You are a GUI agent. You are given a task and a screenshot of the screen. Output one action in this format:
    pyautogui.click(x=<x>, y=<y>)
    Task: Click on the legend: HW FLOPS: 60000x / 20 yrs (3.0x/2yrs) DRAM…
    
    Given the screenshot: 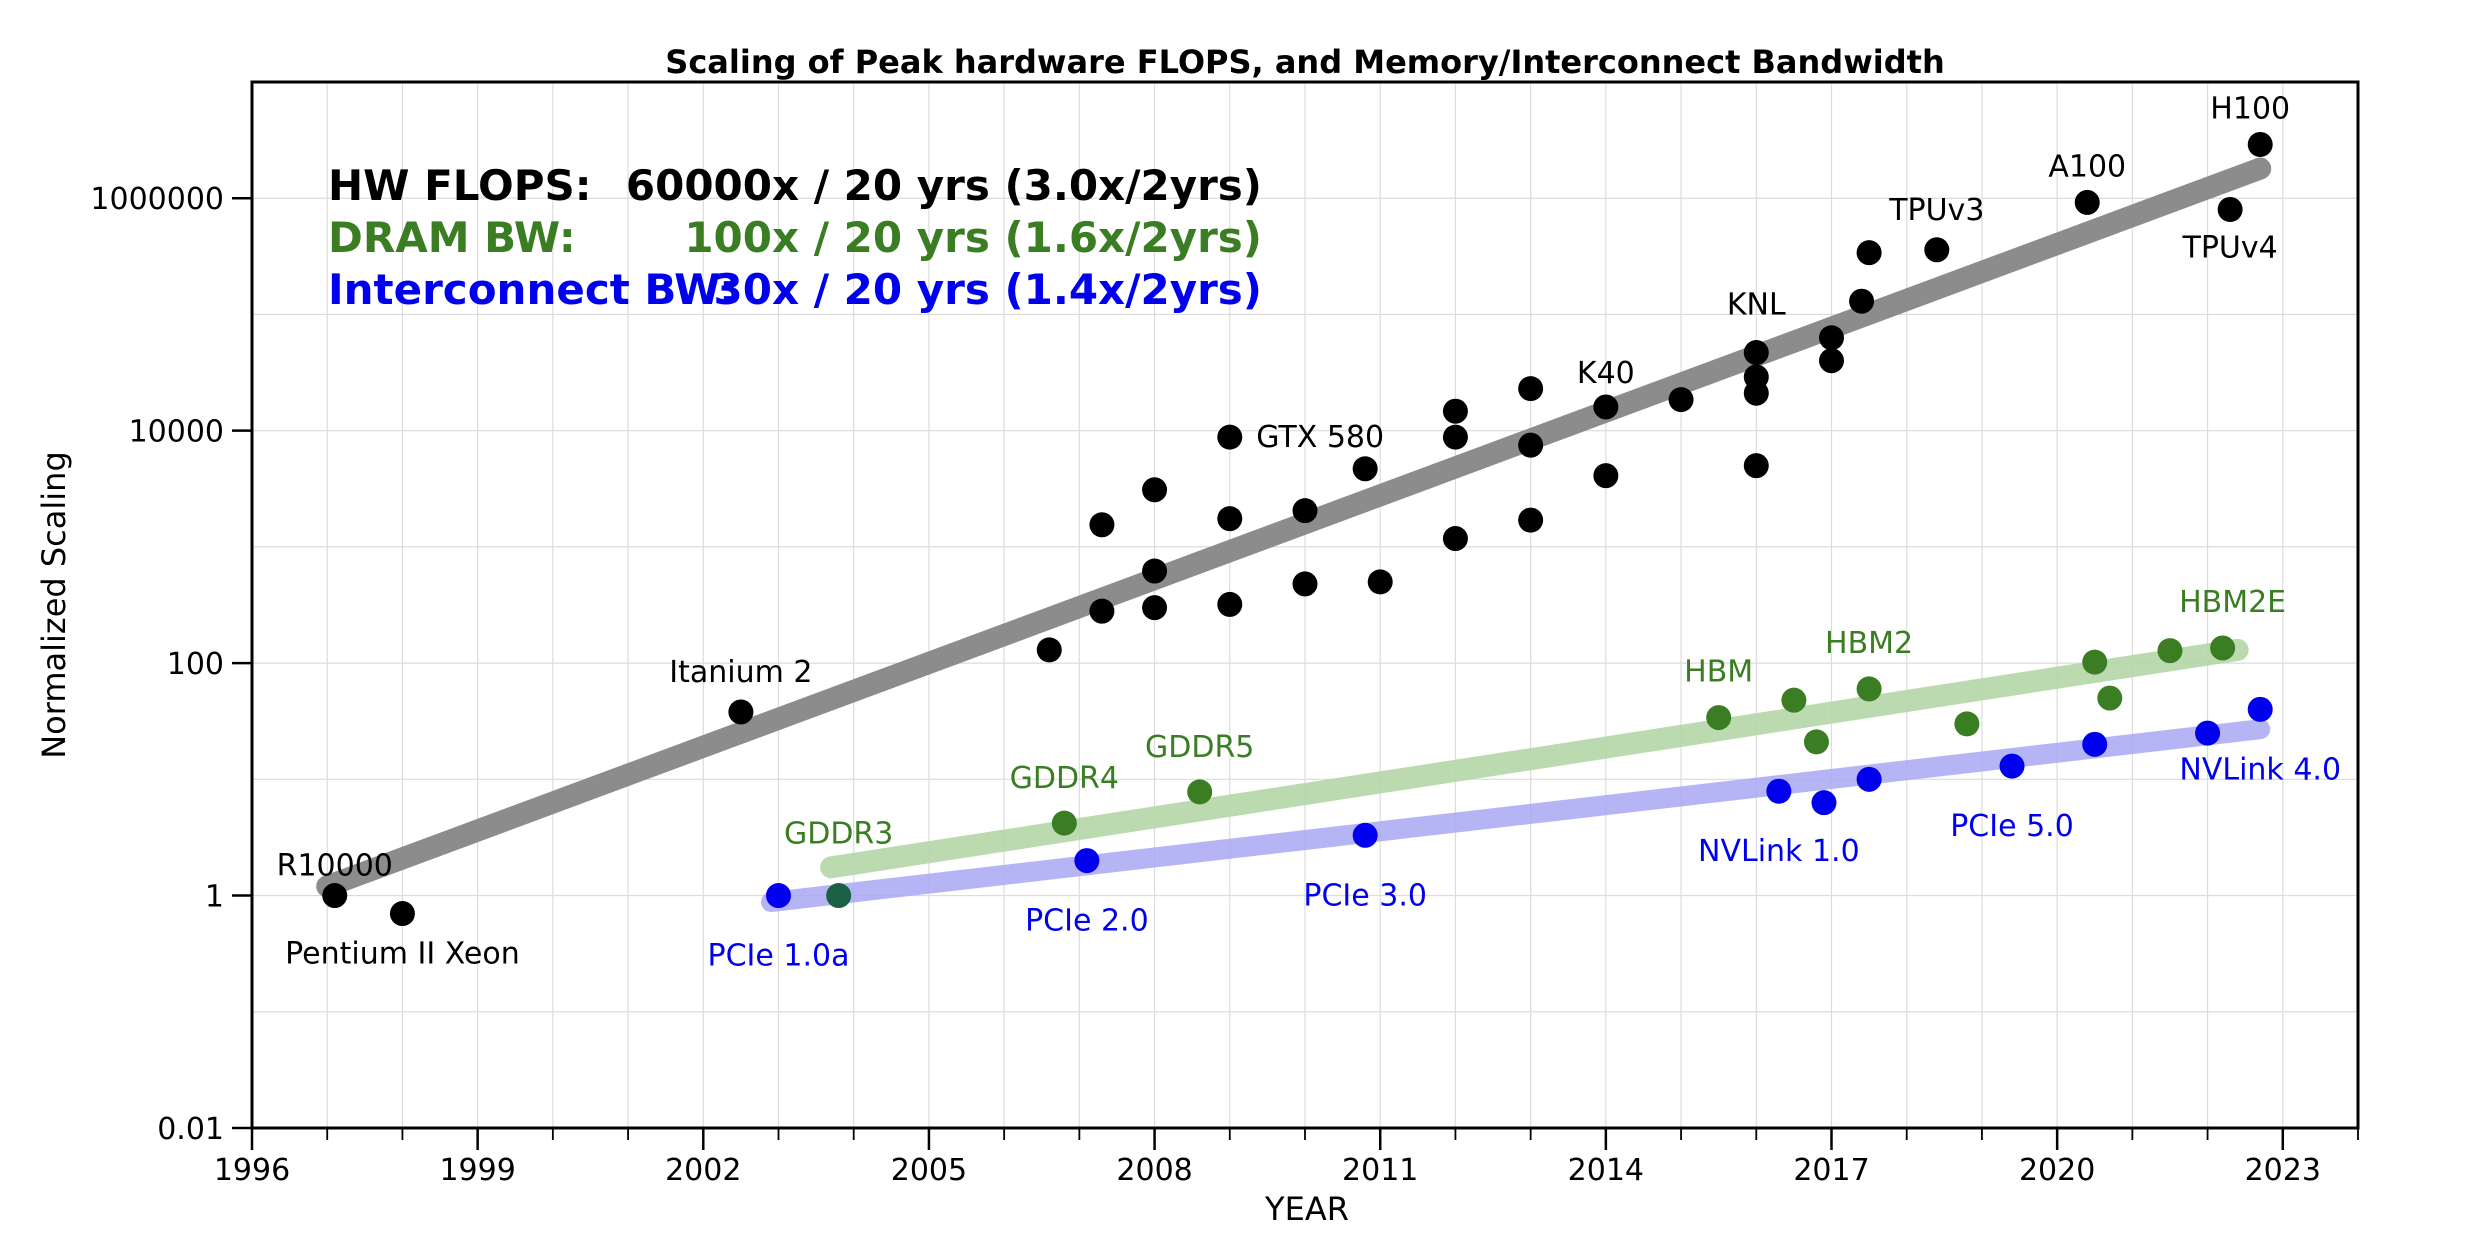 What is the action you would take?
    pyautogui.click(x=795, y=237)
    